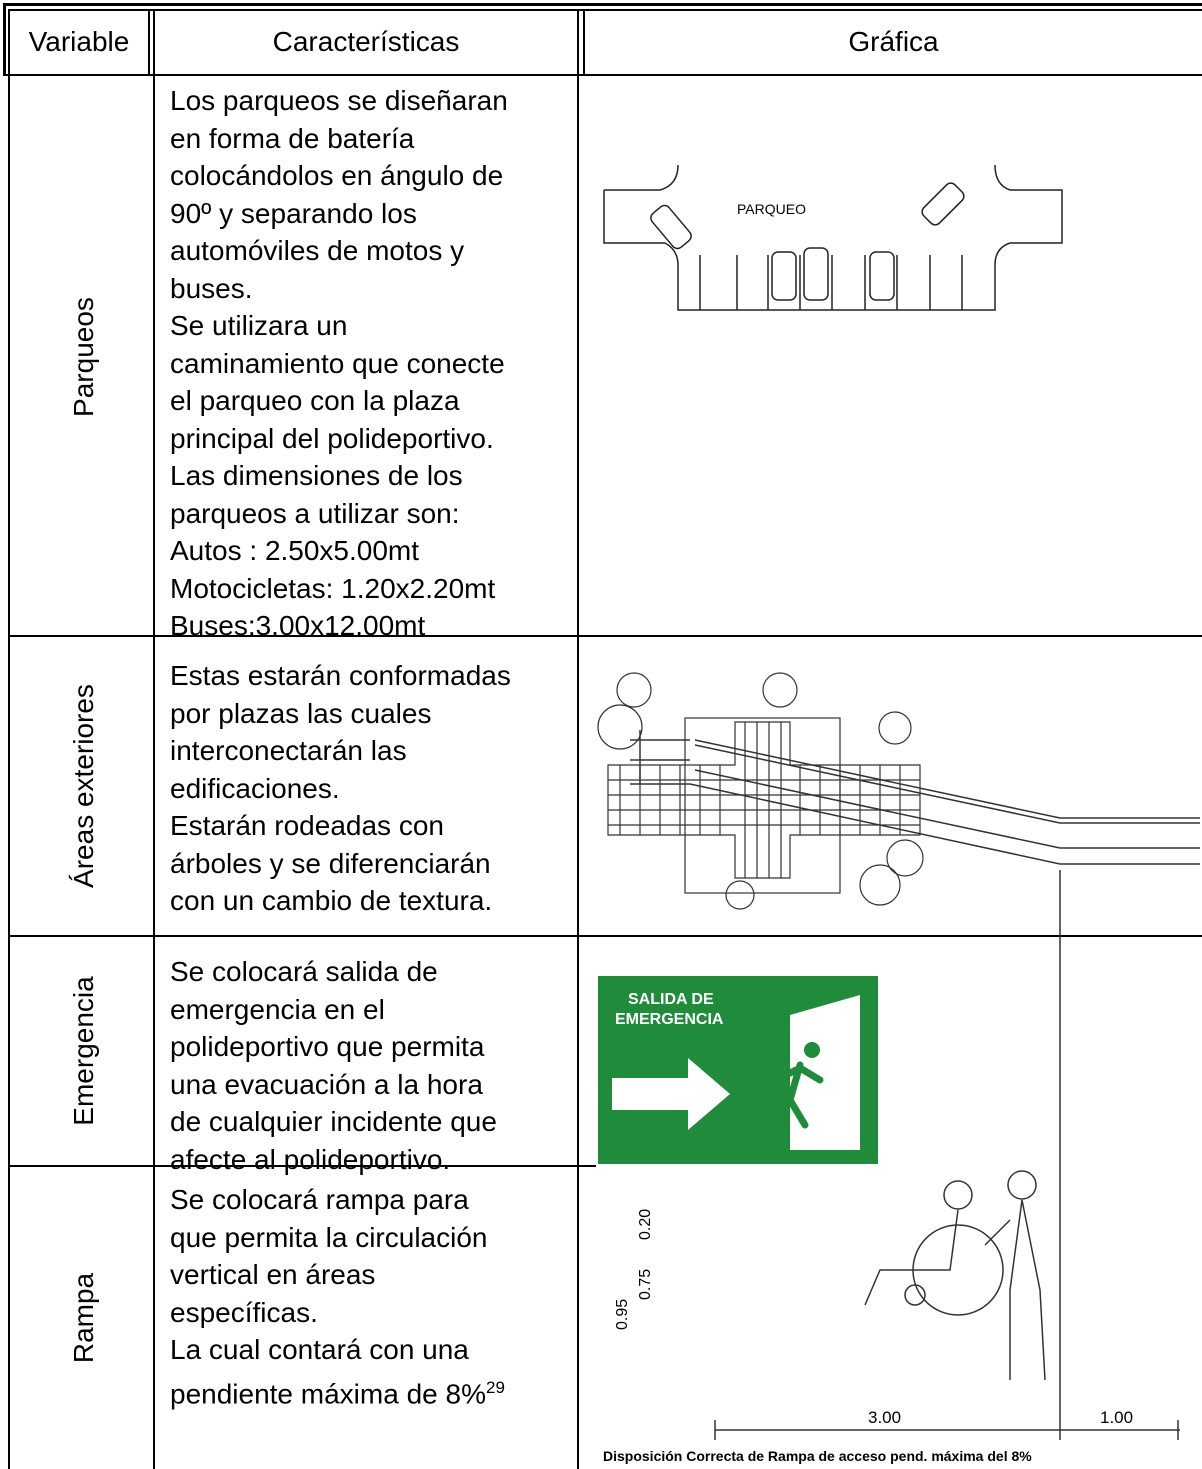 The image size is (1202, 1469). What do you see at coordinates (259, 325) in the screenshot?
I see `text-line: Se utilizara un` at bounding box center [259, 325].